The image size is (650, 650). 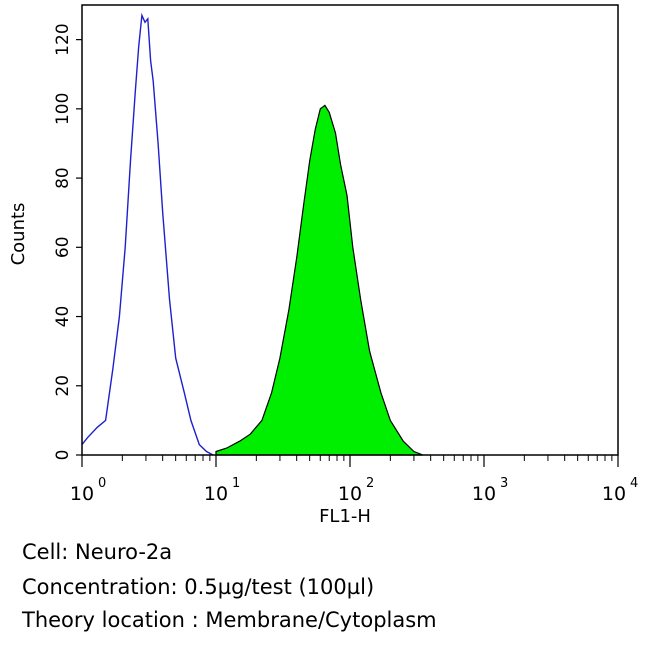 I want to click on x-tick-exponent: 4, so click(x=634, y=483).